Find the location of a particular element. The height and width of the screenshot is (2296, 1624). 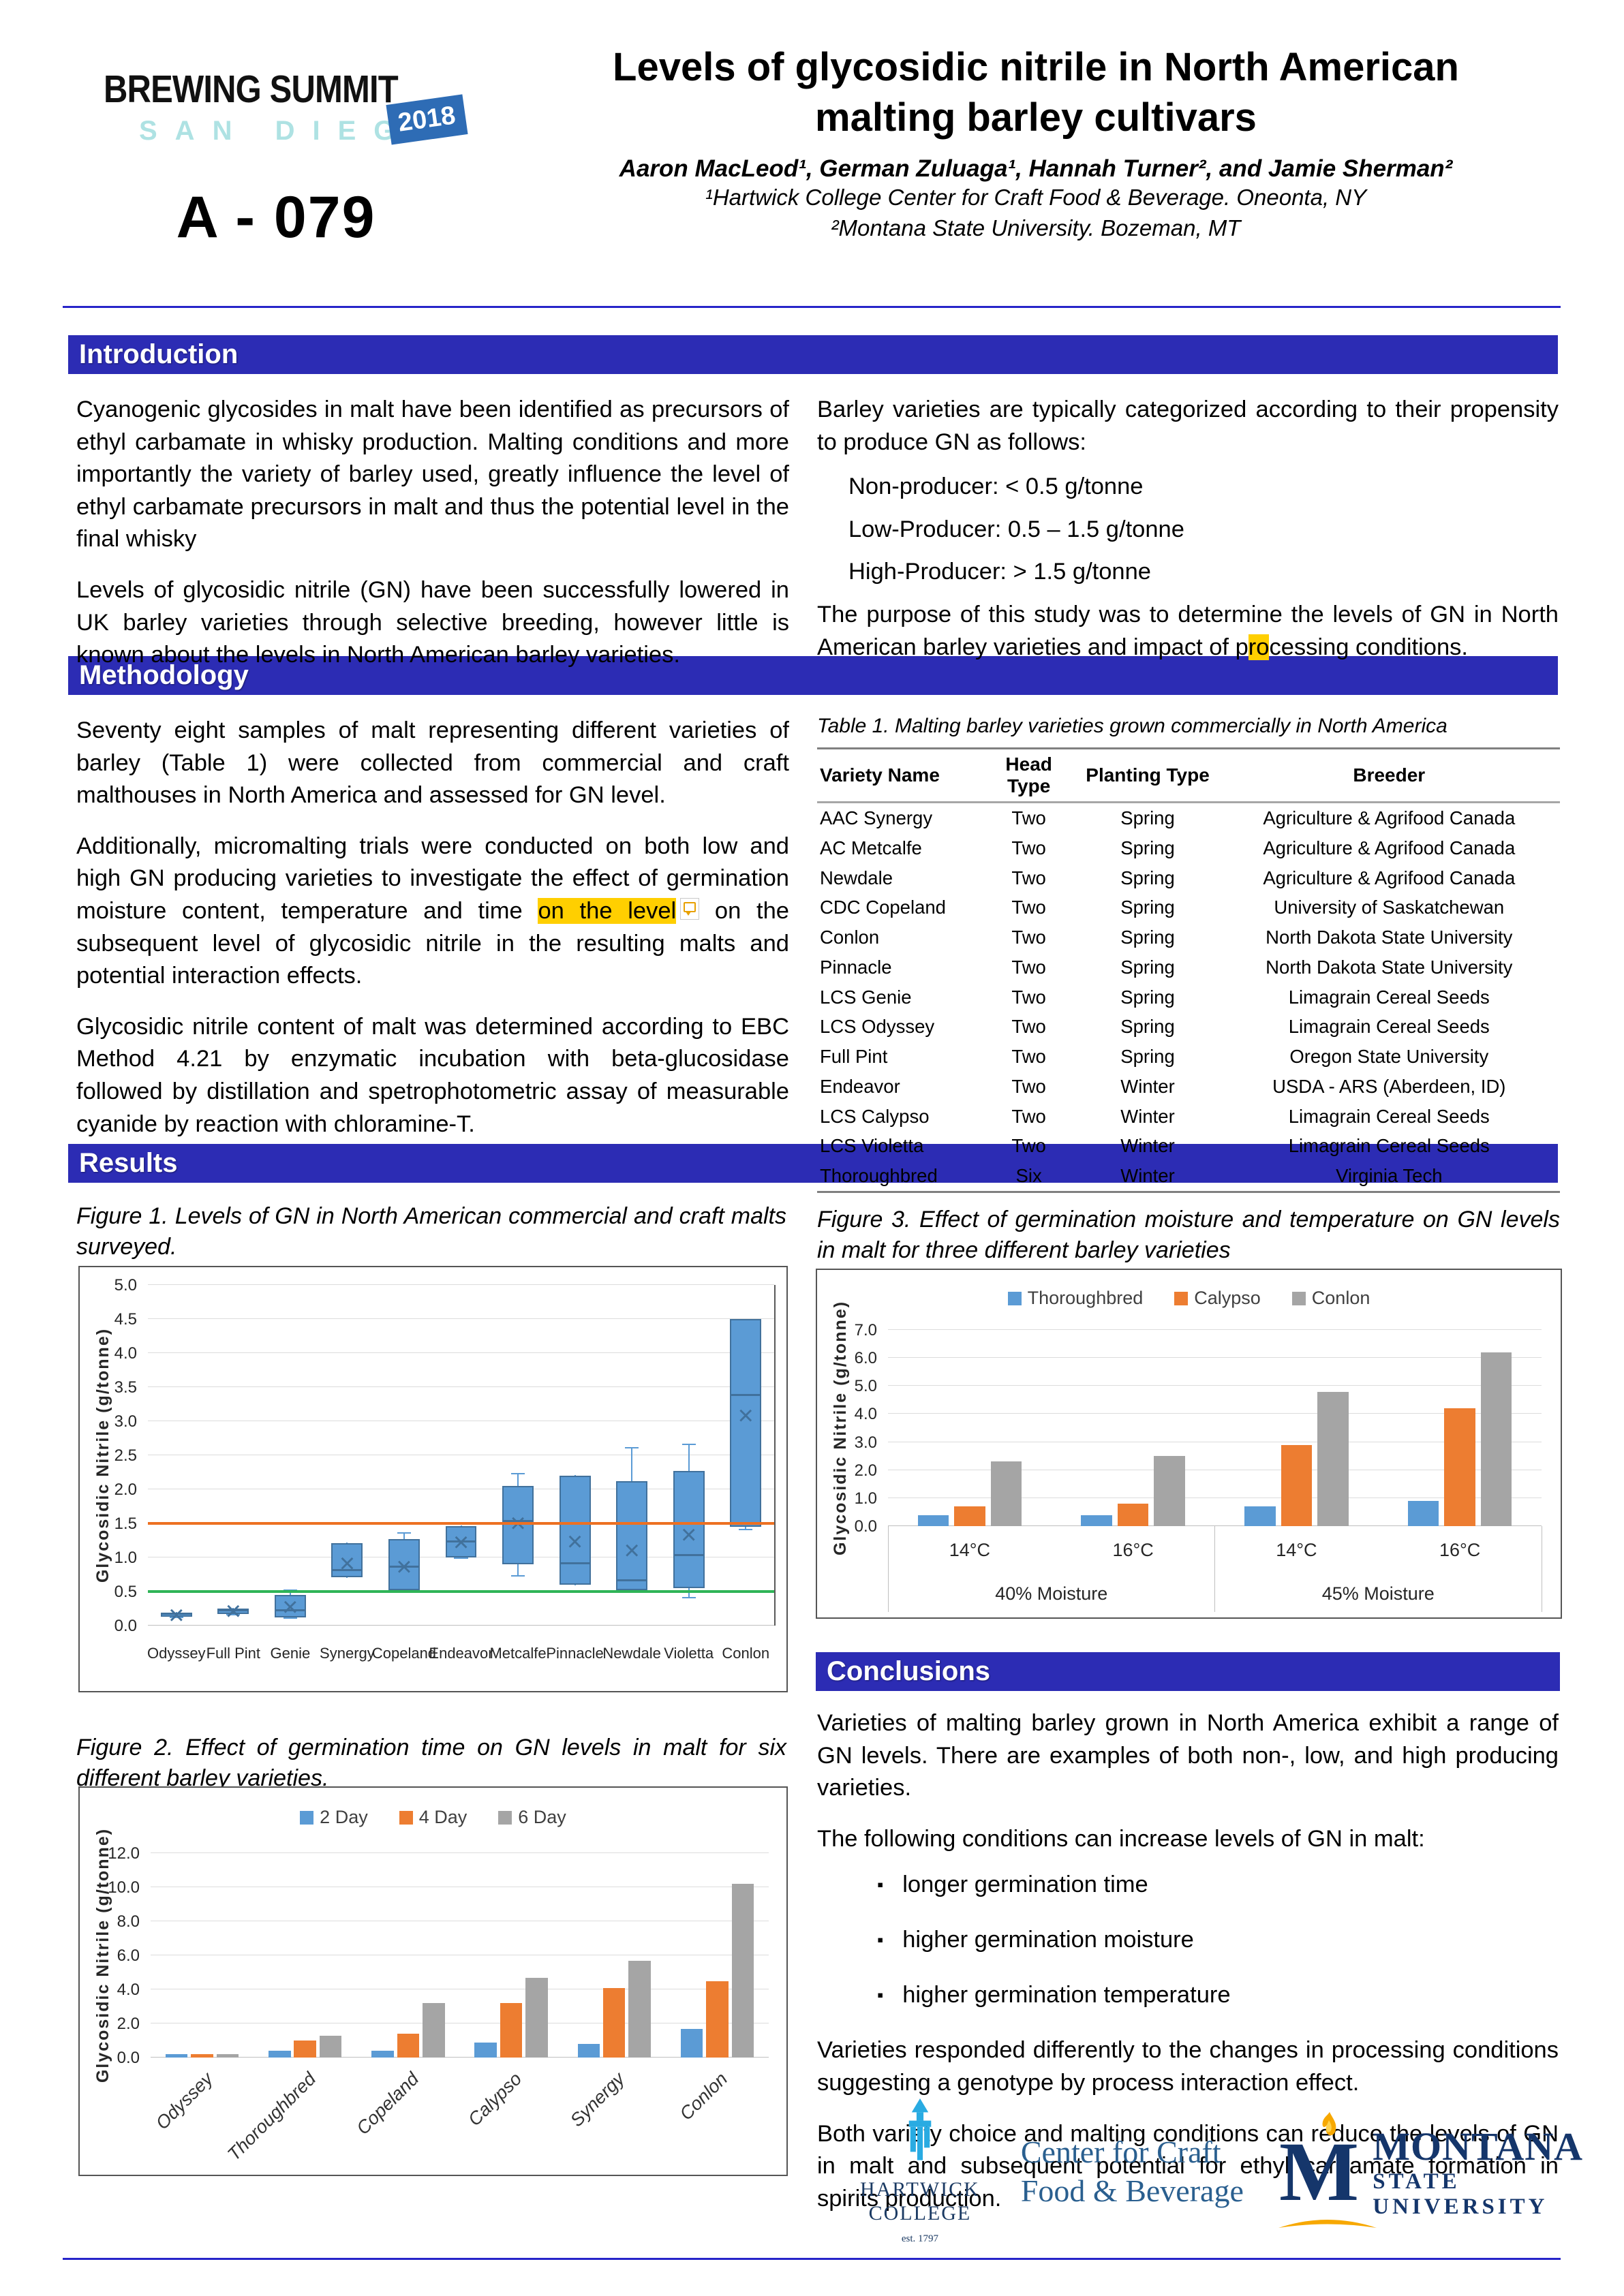

intro-category-non-producer: Non-producer: < 0.5 g/tonne is located at coordinates (996, 487).